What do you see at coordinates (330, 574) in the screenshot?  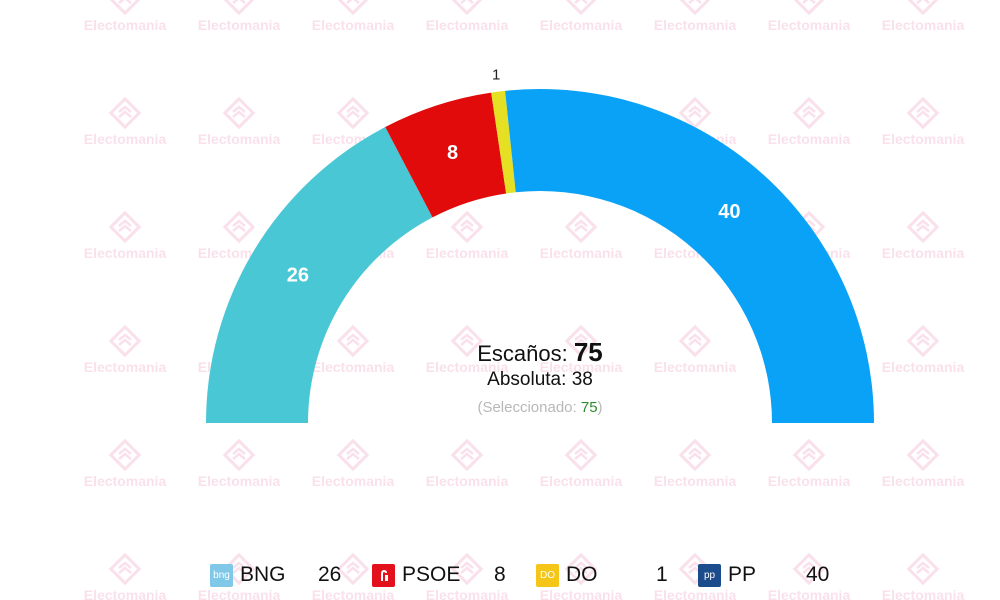 I see `legend-seats-bng: 26` at bounding box center [330, 574].